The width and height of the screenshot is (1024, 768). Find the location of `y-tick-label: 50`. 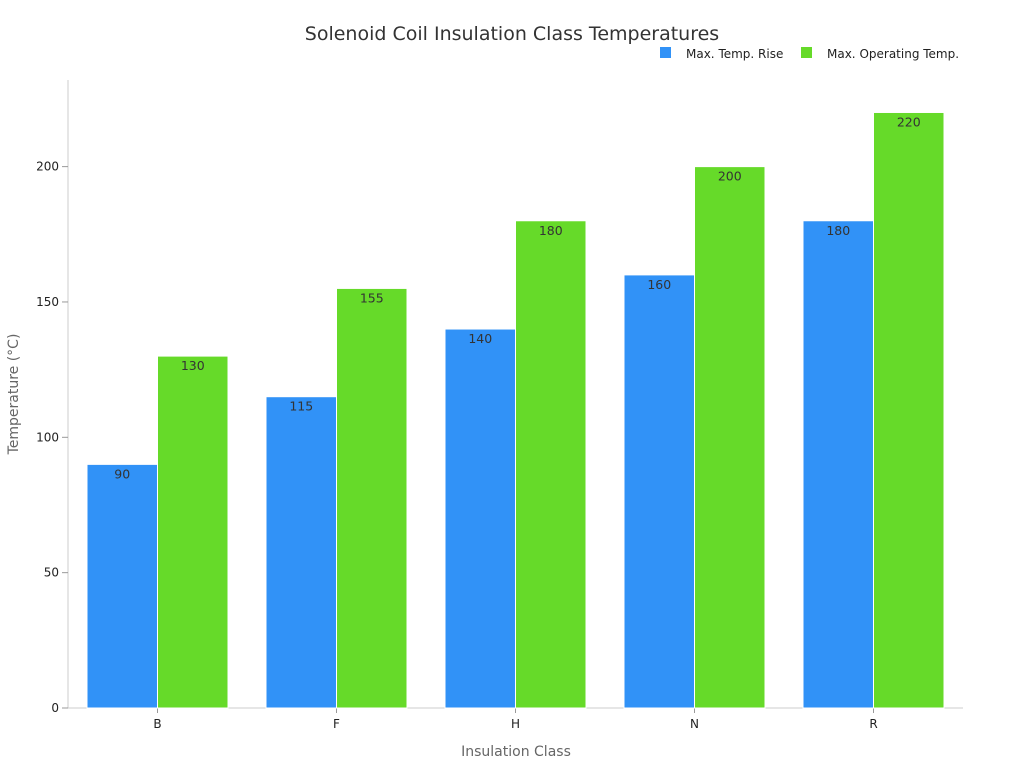

y-tick-label: 50 is located at coordinates (51, 573).